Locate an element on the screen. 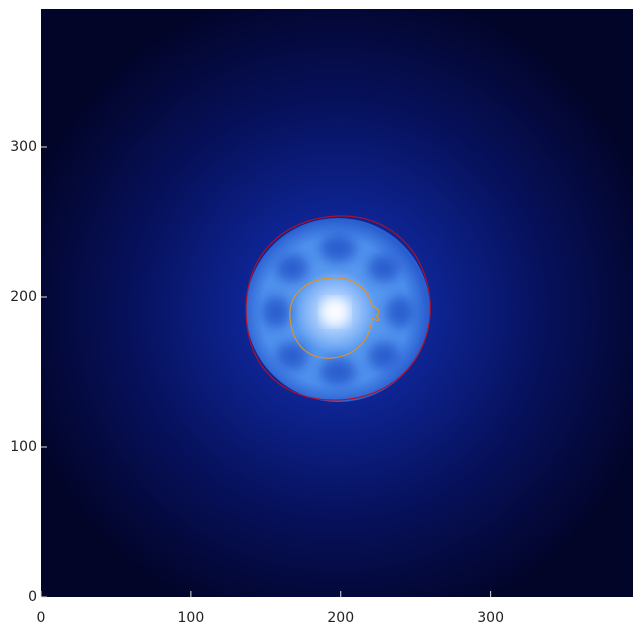  x-tick-label: 200 is located at coordinates (340, 618).